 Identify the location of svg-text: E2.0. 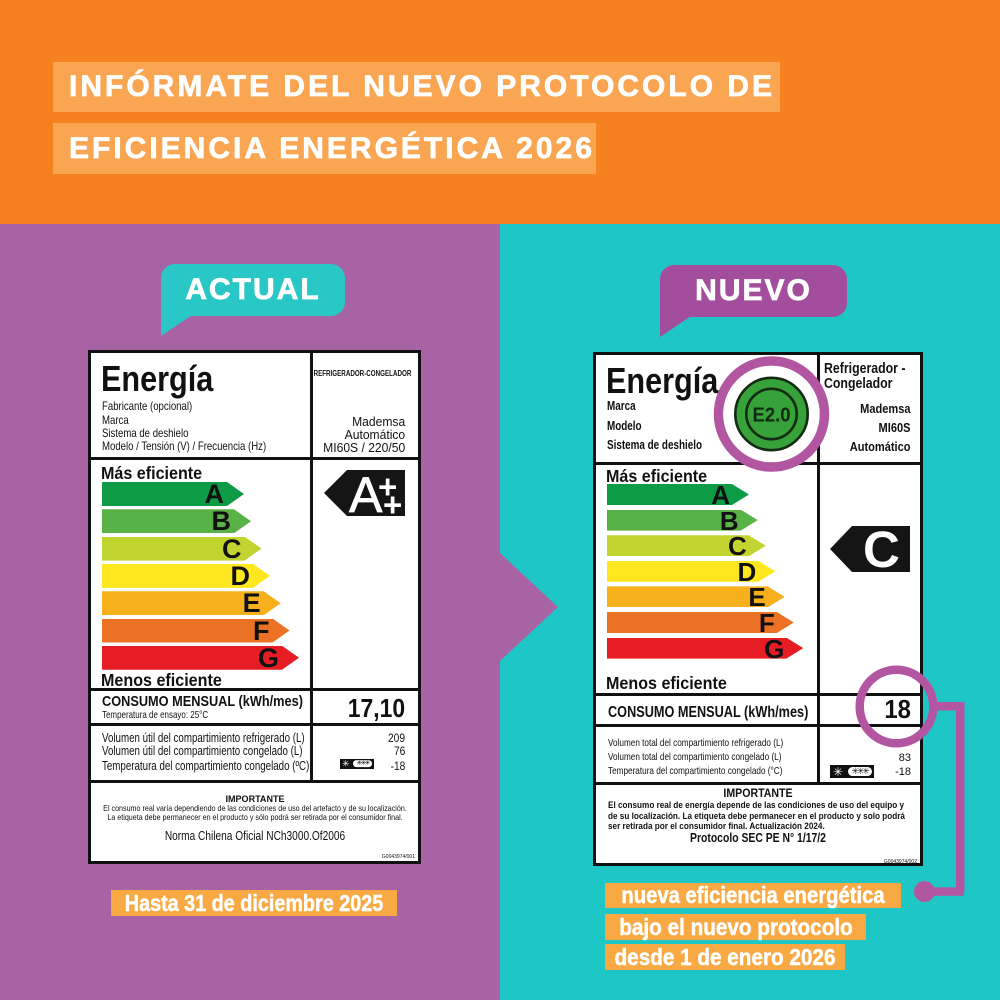
(772, 416).